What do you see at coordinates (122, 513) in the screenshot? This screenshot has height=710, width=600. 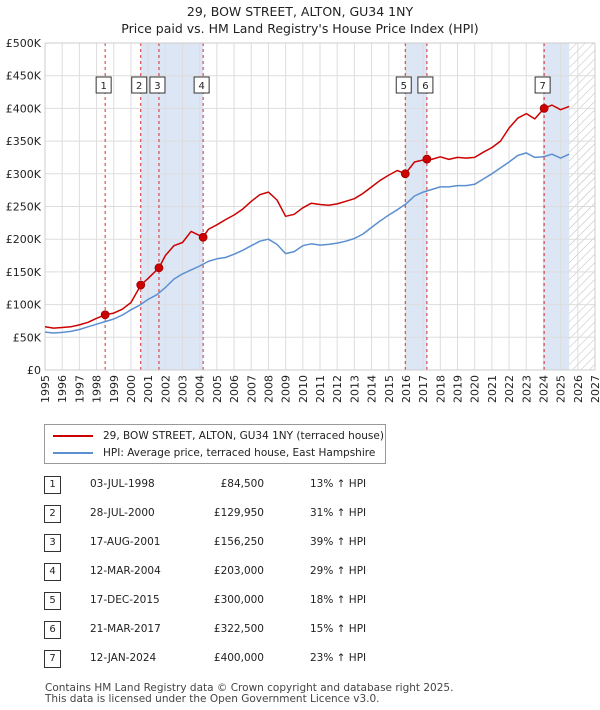 I see `sale-date: 28-JUL-2000` at bounding box center [122, 513].